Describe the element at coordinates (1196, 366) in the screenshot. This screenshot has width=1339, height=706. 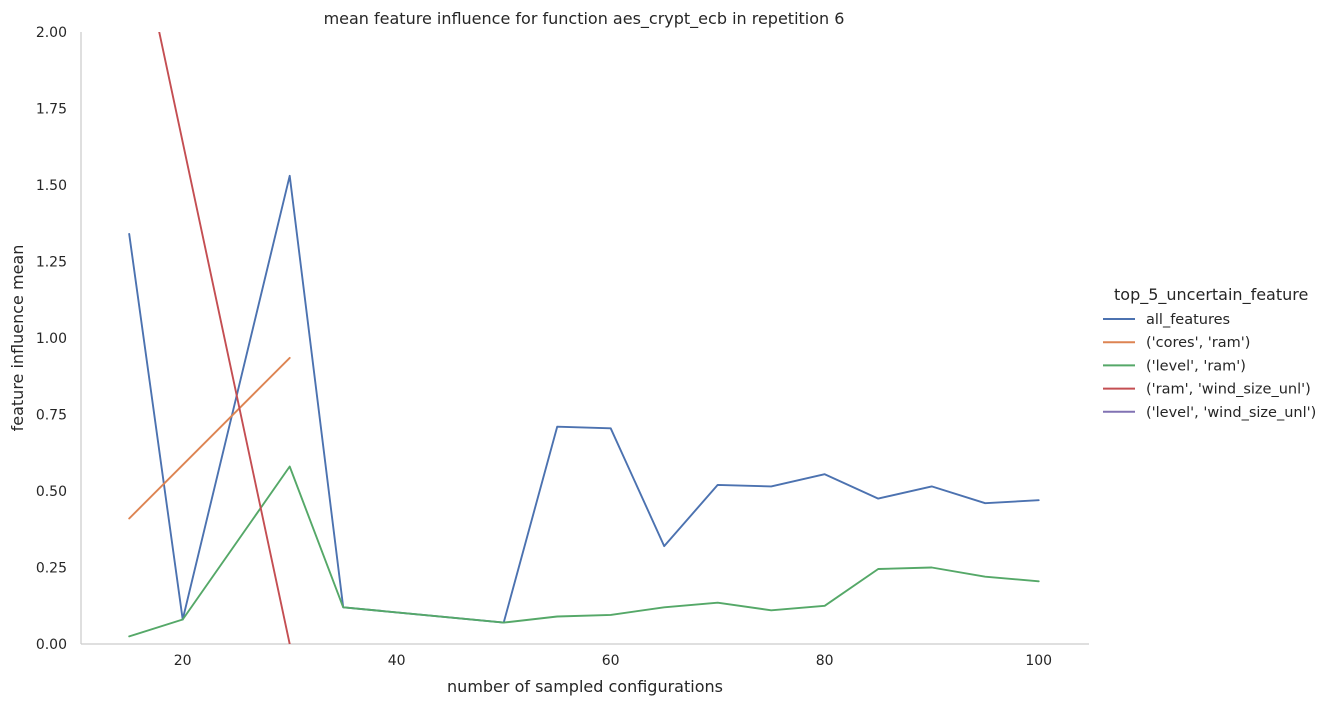
I see `legend-label: ('level', 'ram')` at that location.